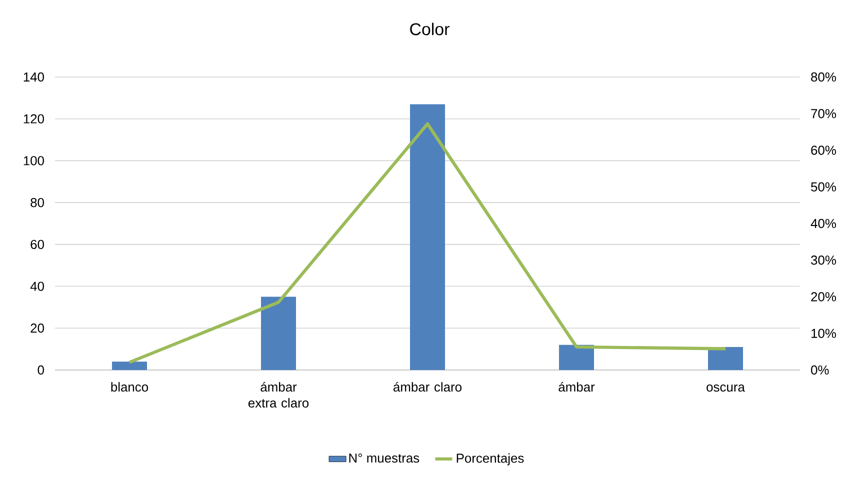 The height and width of the screenshot is (504, 859). What do you see at coordinates (576, 387) in the screenshot?
I see `x-tick-label: ámbar` at bounding box center [576, 387].